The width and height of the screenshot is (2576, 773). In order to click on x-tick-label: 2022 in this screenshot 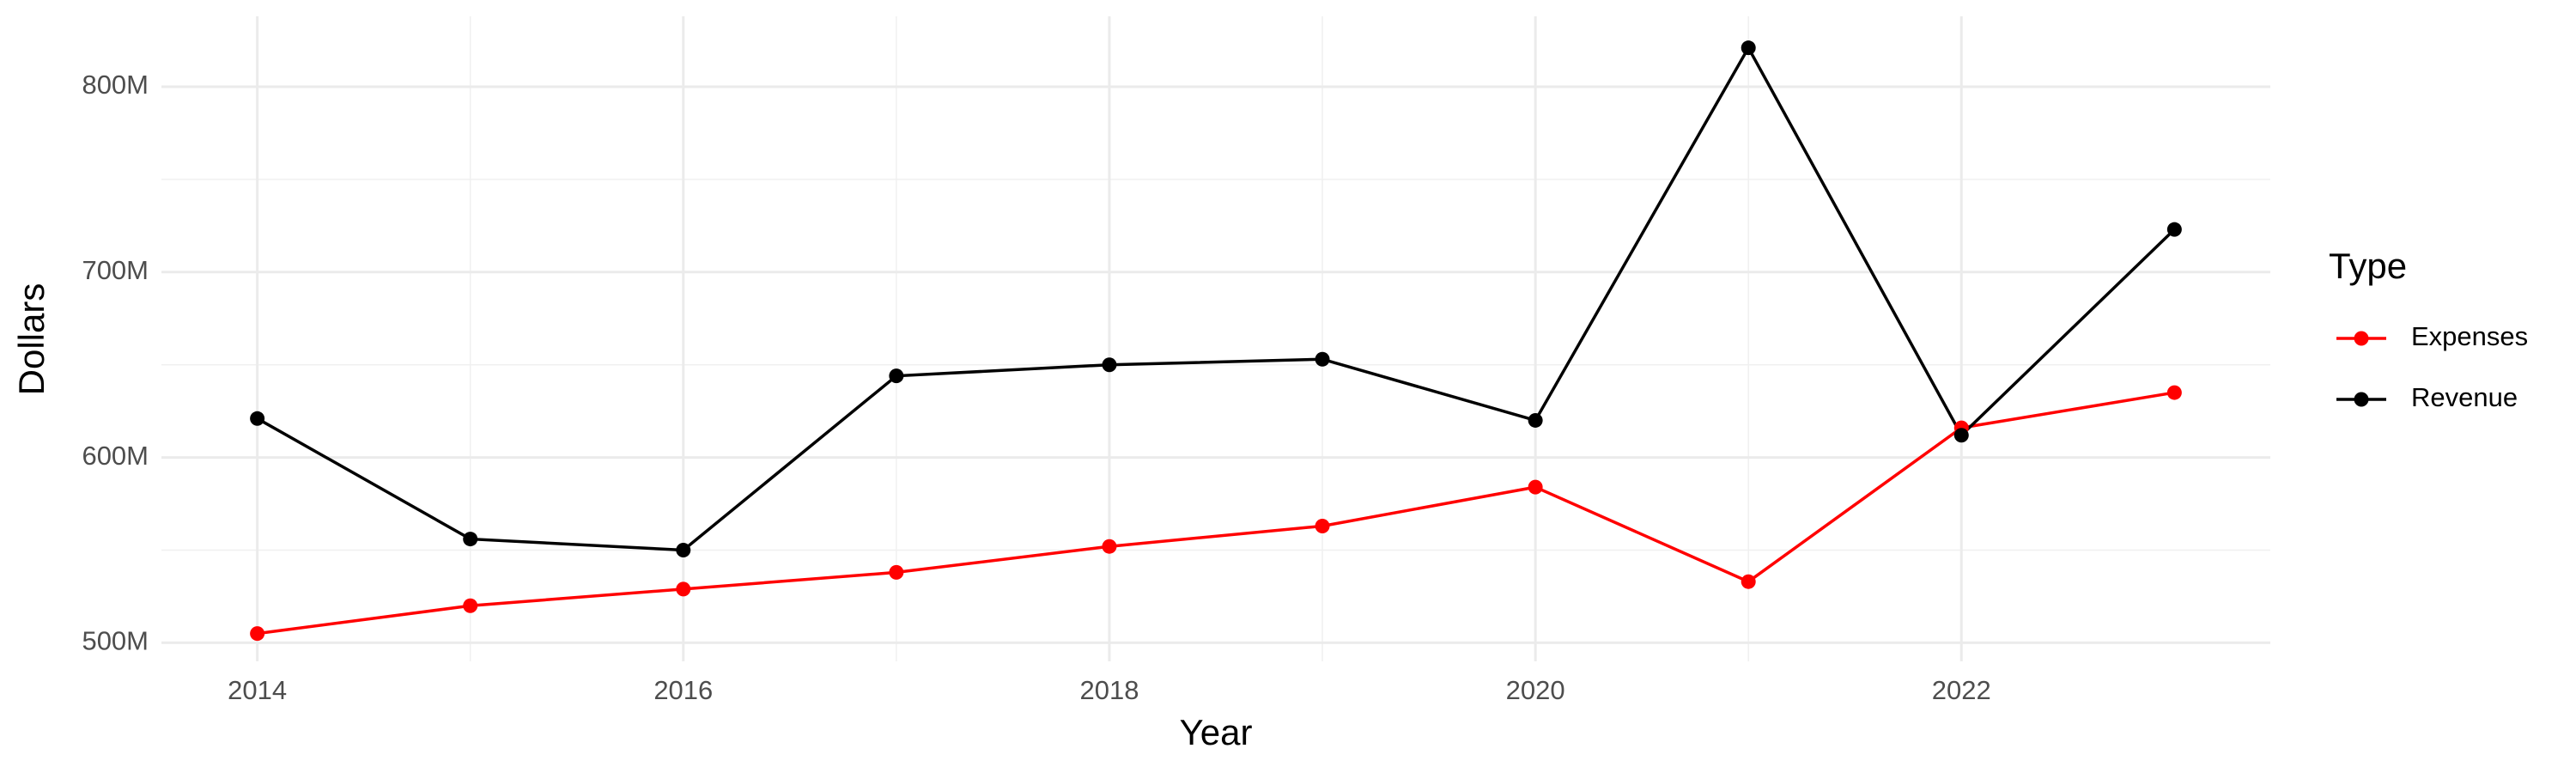, I will do `click(1961, 690)`.